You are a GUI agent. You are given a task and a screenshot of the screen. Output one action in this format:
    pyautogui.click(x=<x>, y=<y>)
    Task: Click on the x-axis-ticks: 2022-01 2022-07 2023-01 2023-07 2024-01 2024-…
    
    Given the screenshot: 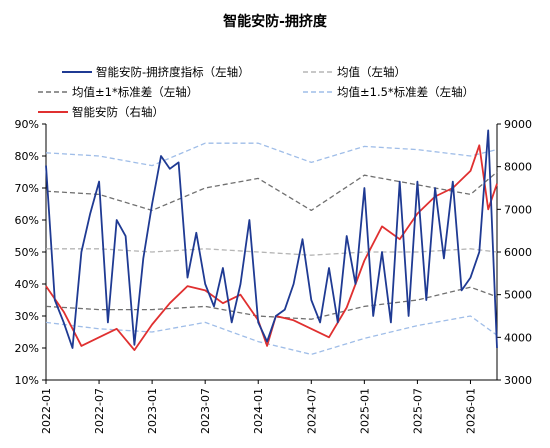 What is the action you would take?
    pyautogui.click(x=258, y=407)
    